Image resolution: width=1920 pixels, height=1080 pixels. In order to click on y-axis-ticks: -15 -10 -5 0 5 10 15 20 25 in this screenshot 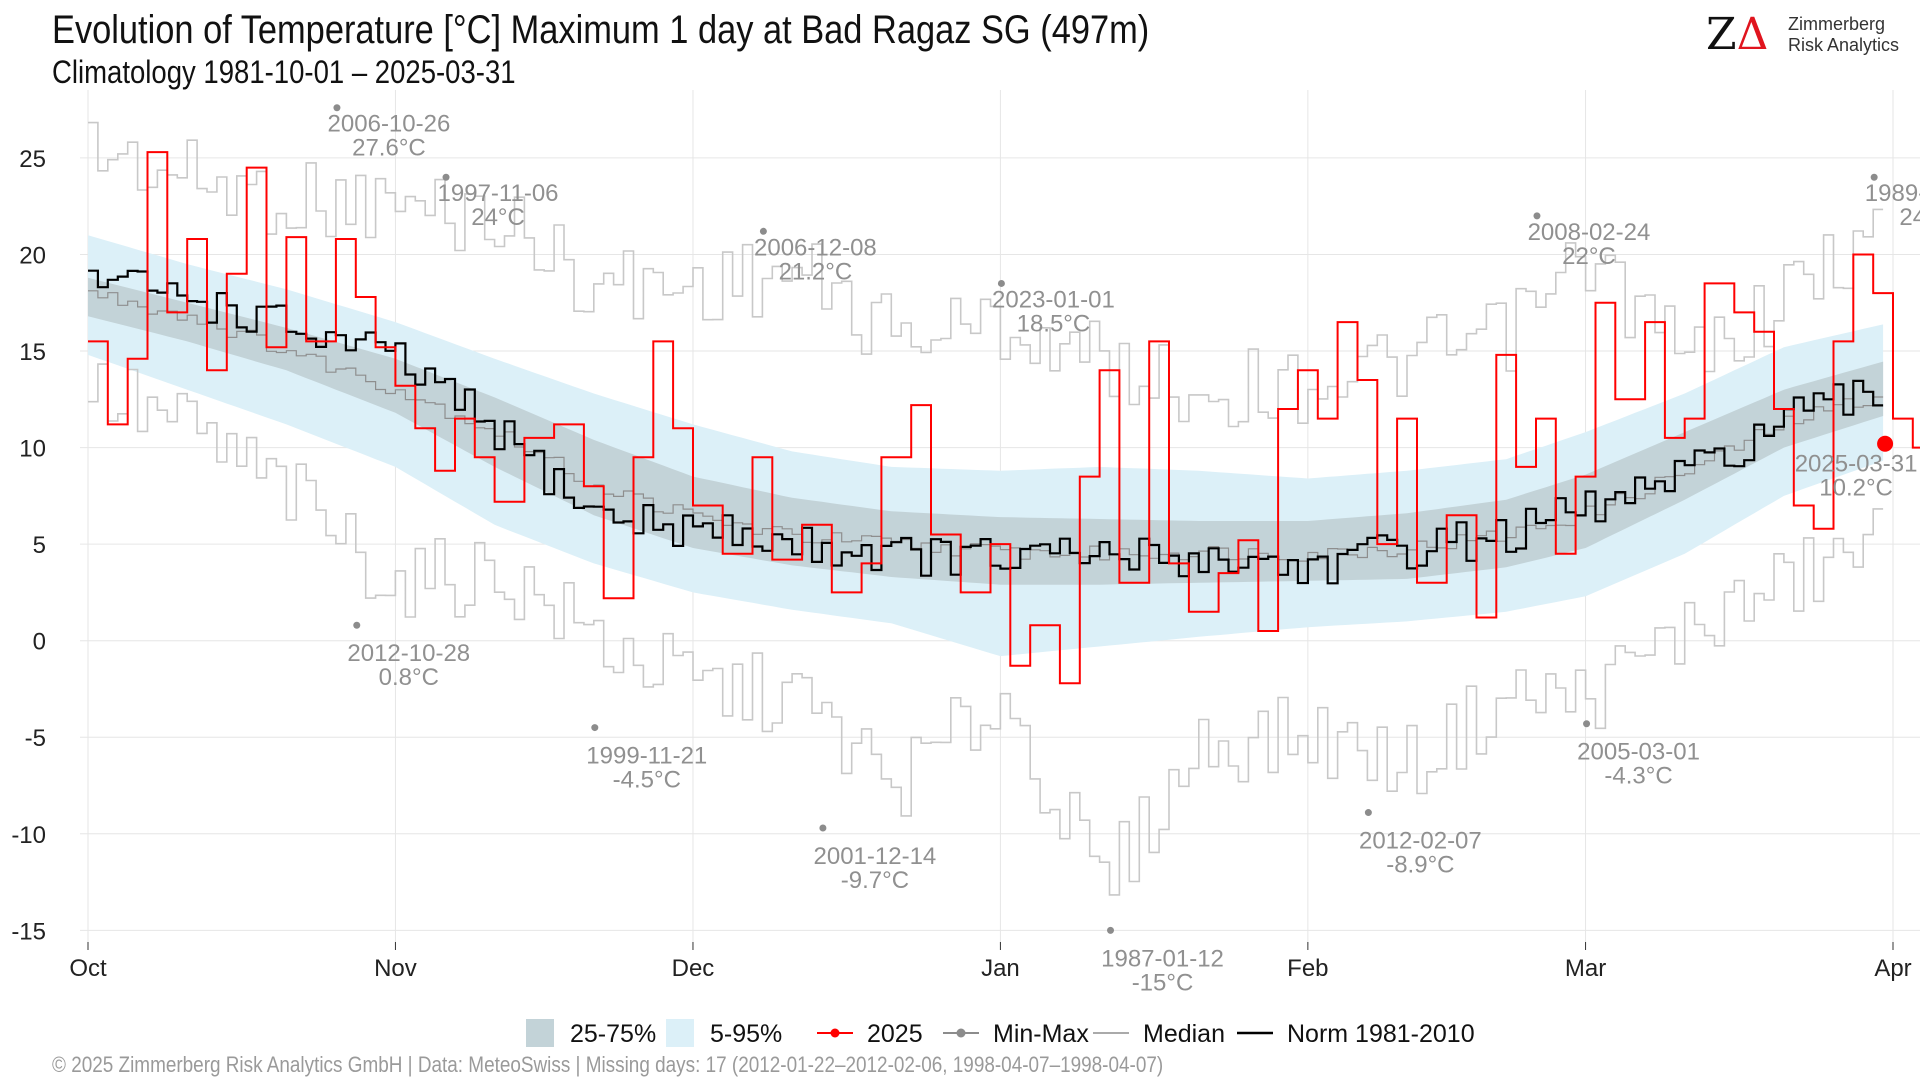, I will do `click(28, 545)`.